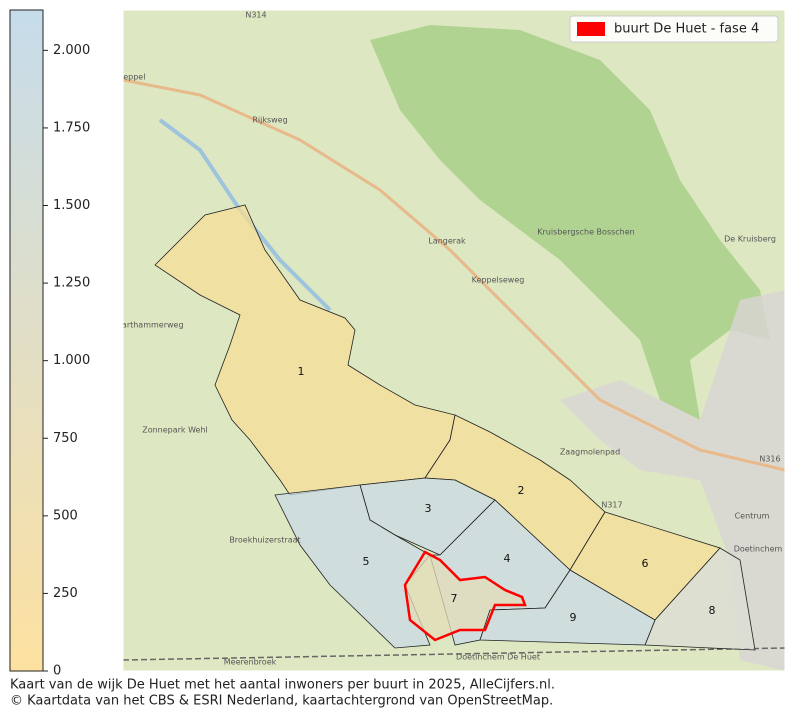 The height and width of the screenshot is (719, 794). What do you see at coordinates (645, 563) in the screenshot?
I see `region-label: 6` at bounding box center [645, 563].